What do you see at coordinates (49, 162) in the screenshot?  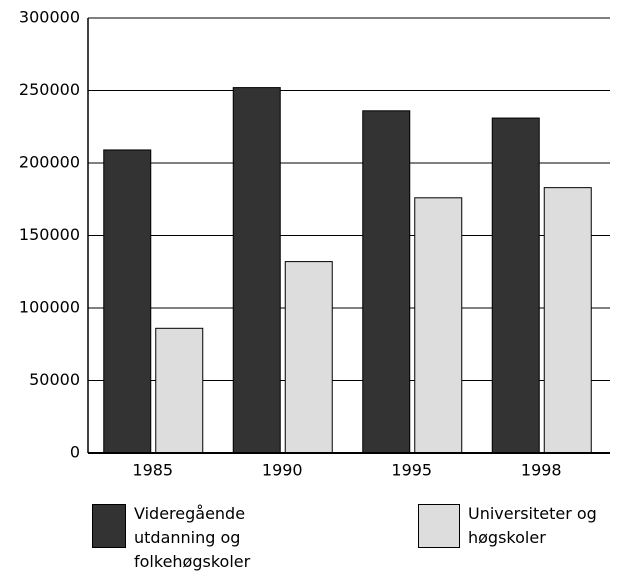 I see `y-tick-label: 200000` at bounding box center [49, 162].